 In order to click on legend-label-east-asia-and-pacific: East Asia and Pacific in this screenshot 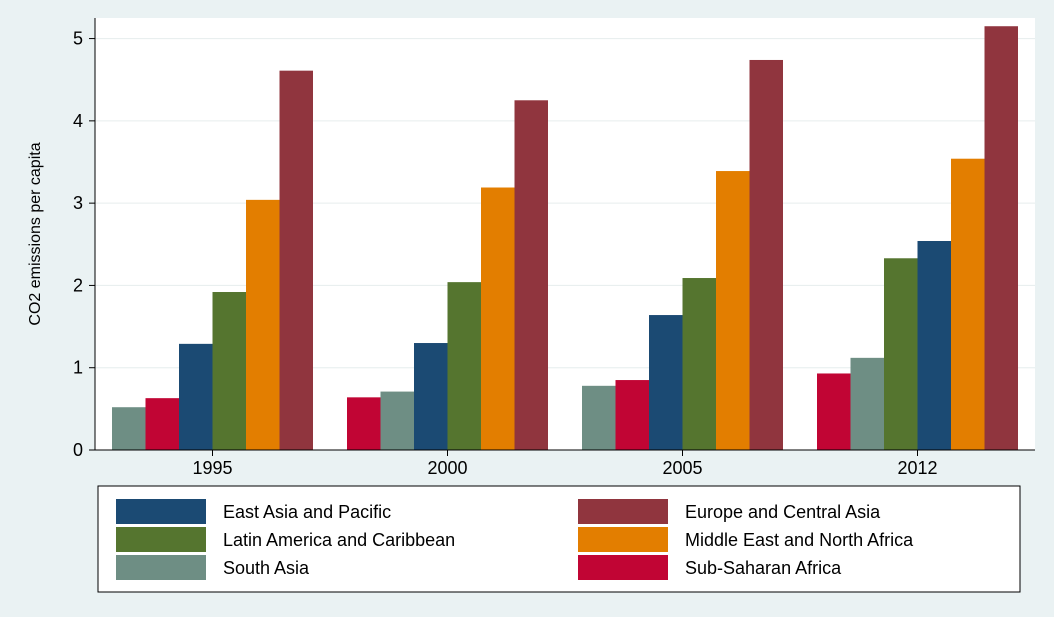, I will do `click(307, 512)`.